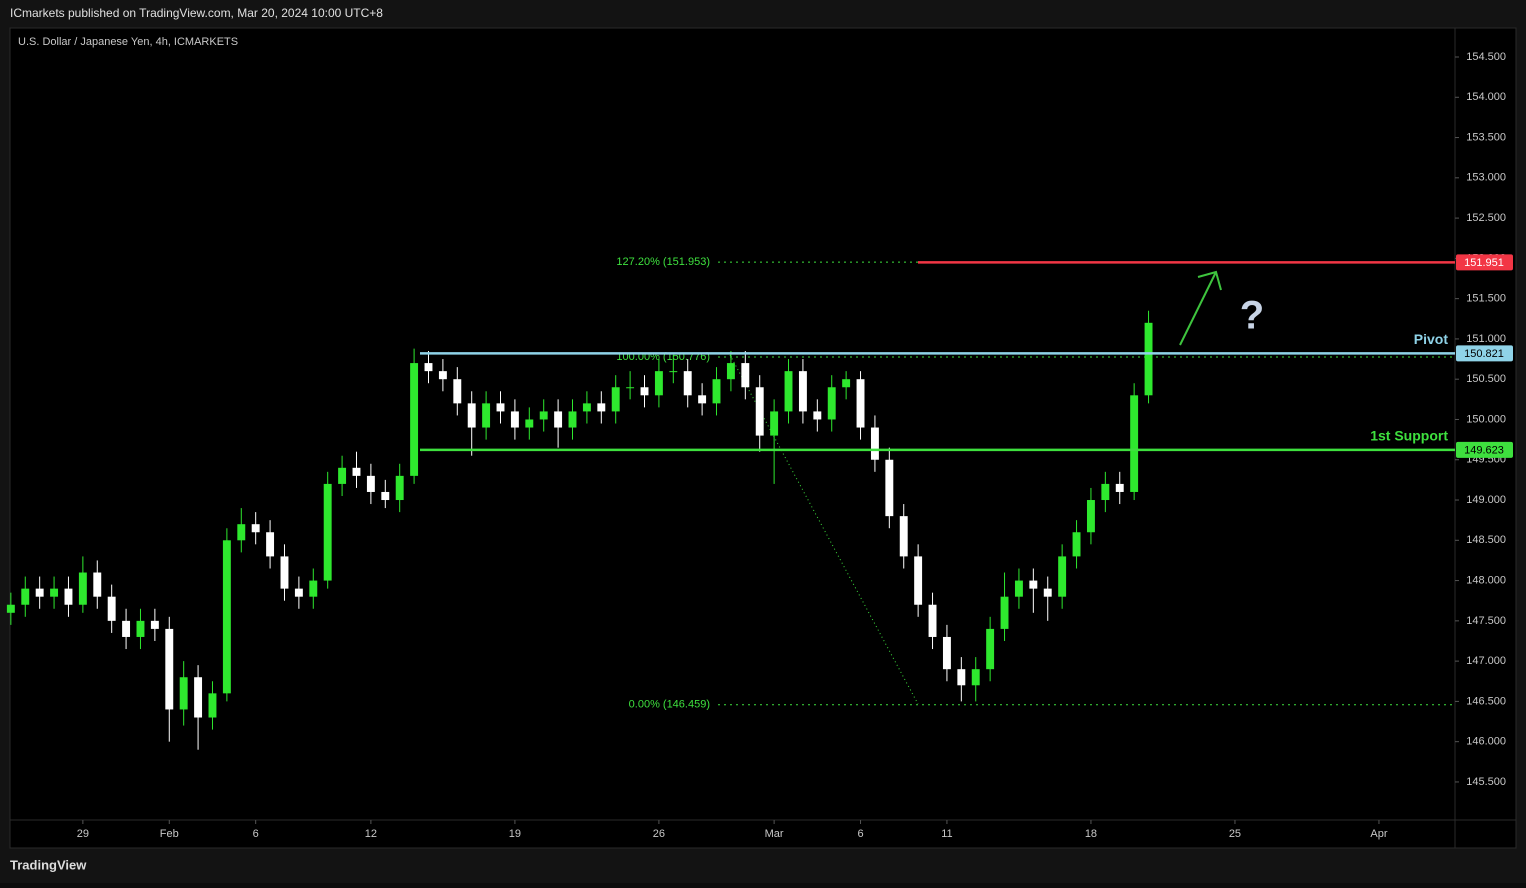  What do you see at coordinates (1252, 316) in the screenshot?
I see `question-mark: ?` at bounding box center [1252, 316].